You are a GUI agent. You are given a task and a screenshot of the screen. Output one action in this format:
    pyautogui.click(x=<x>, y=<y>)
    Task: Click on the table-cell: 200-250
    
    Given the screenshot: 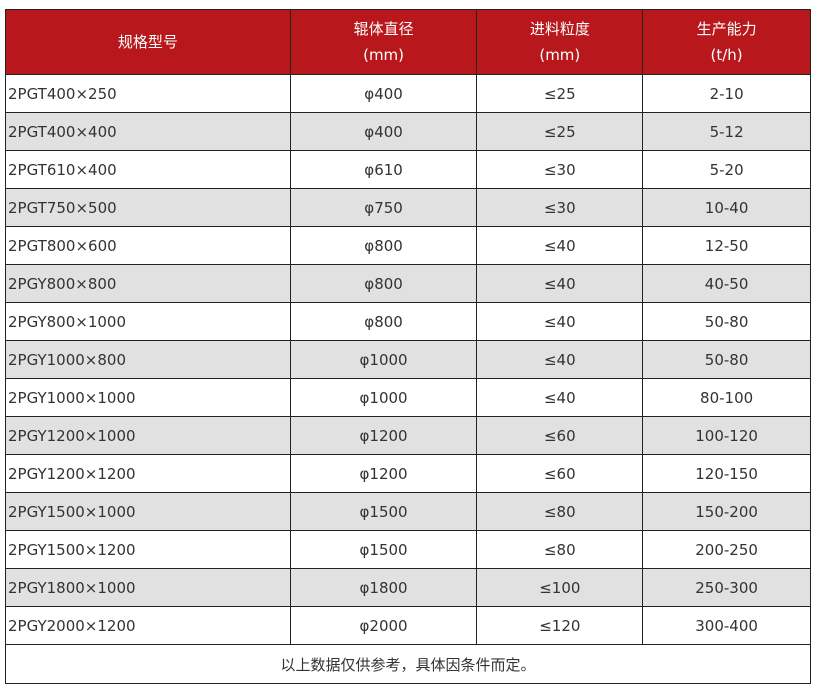 What is the action you would take?
    pyautogui.click(x=726, y=549)
    